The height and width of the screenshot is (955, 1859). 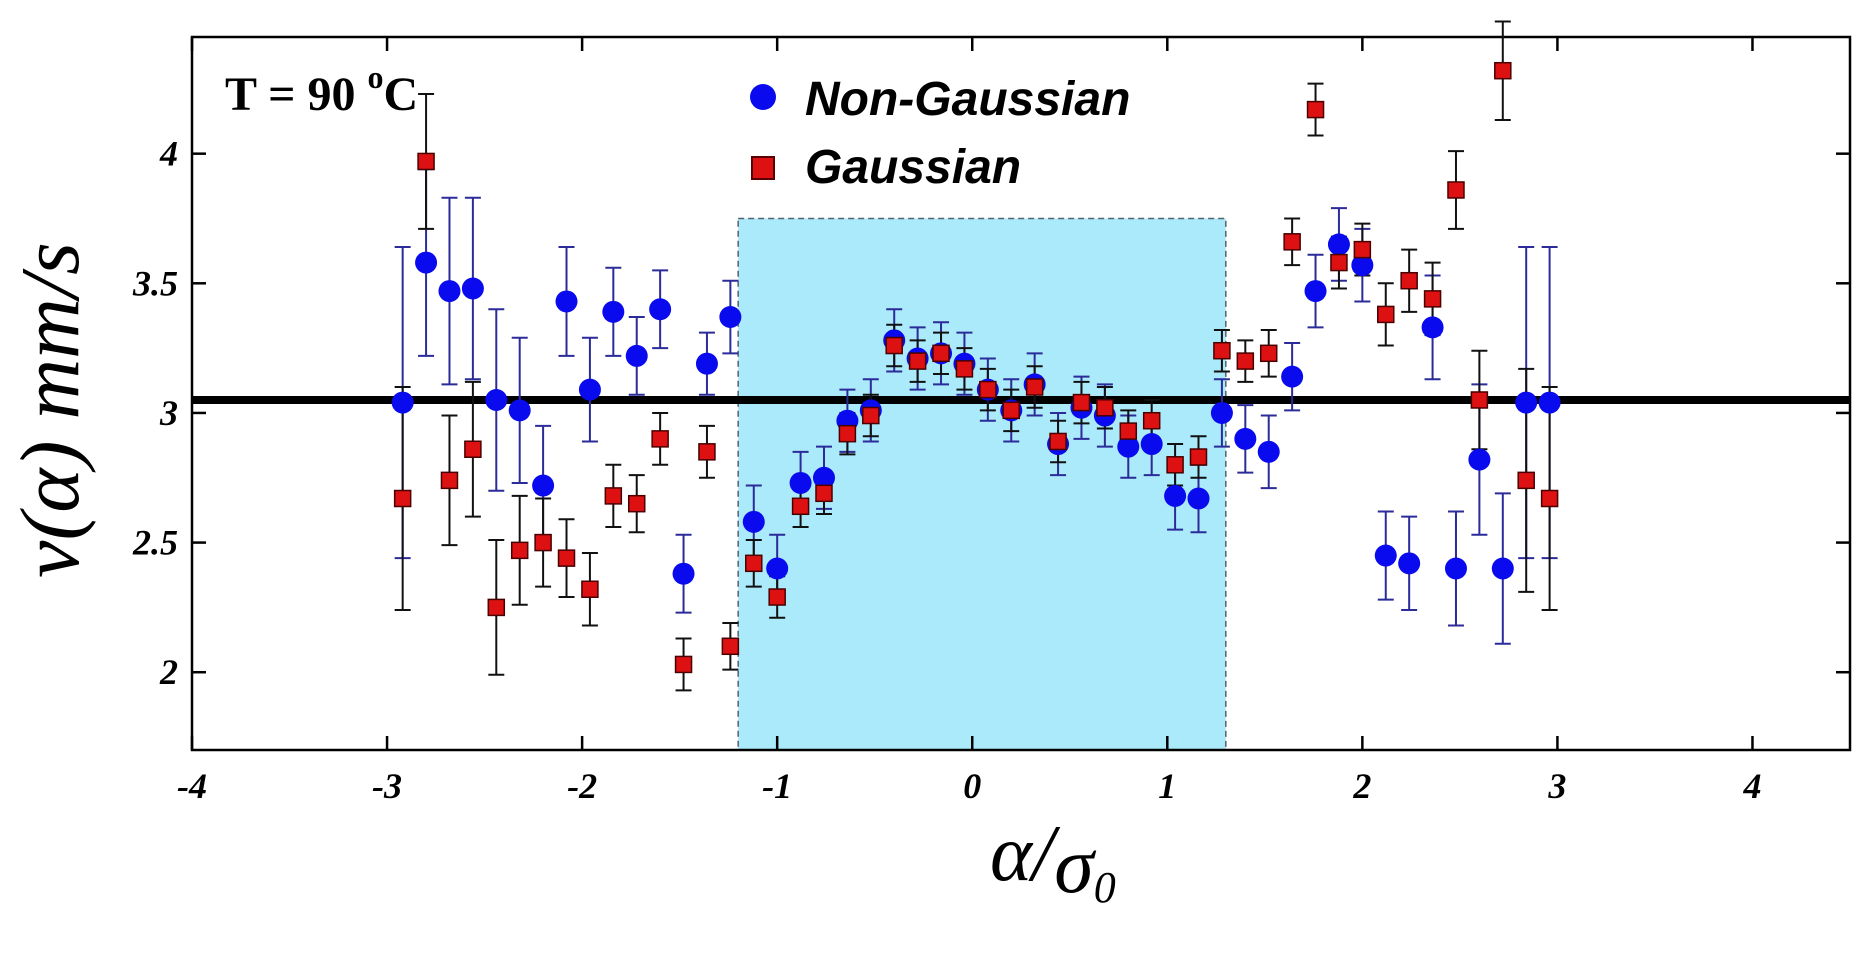 I want to click on x-tick-label: 4, so click(x=1751, y=786).